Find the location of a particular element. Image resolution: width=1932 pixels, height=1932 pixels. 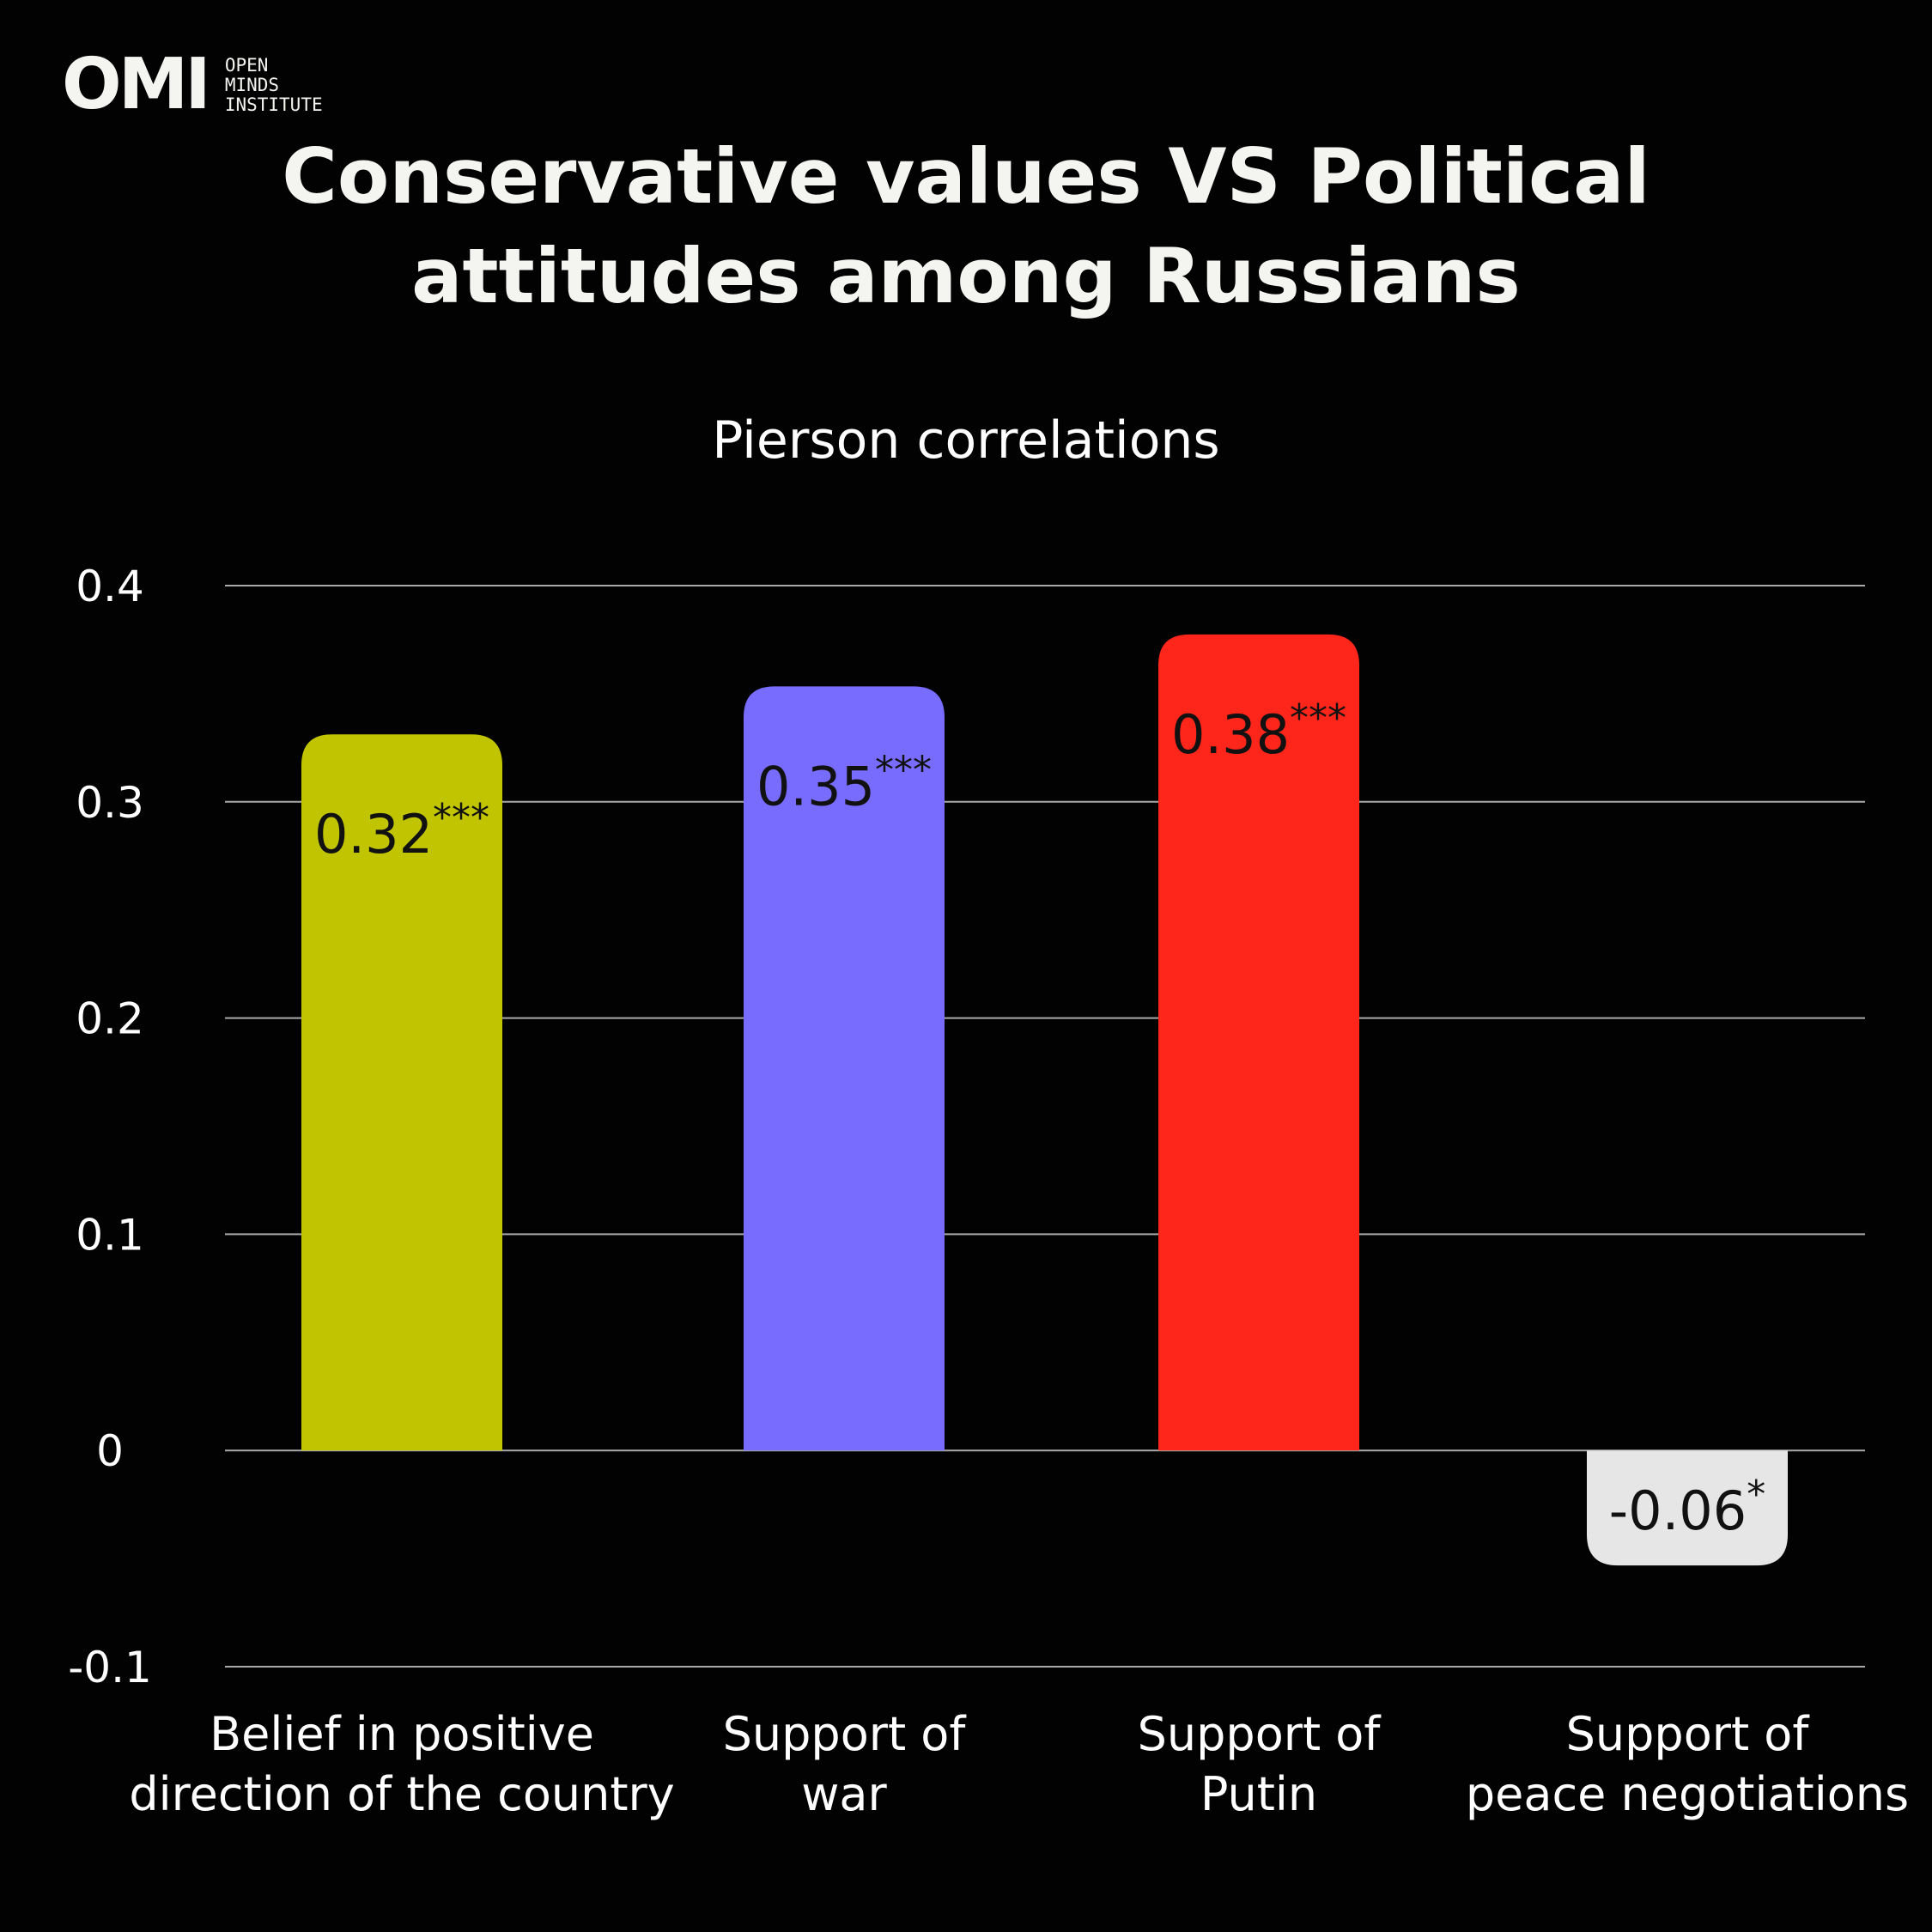

x-category-label: Support of Putin is located at coordinates (1260, 1764).